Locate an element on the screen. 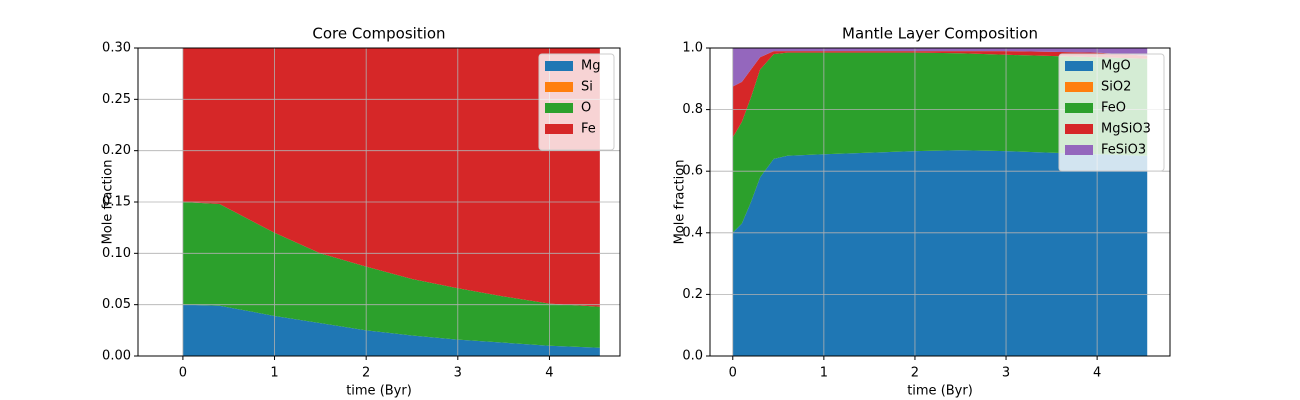 The image size is (1300, 400). y-tick-label: 0.20 is located at coordinates (116, 150).